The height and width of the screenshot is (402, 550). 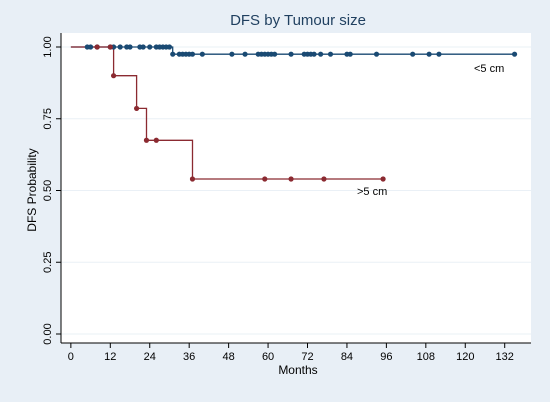 I want to click on series-label-gt5cm: >5 cm, so click(x=372, y=192).